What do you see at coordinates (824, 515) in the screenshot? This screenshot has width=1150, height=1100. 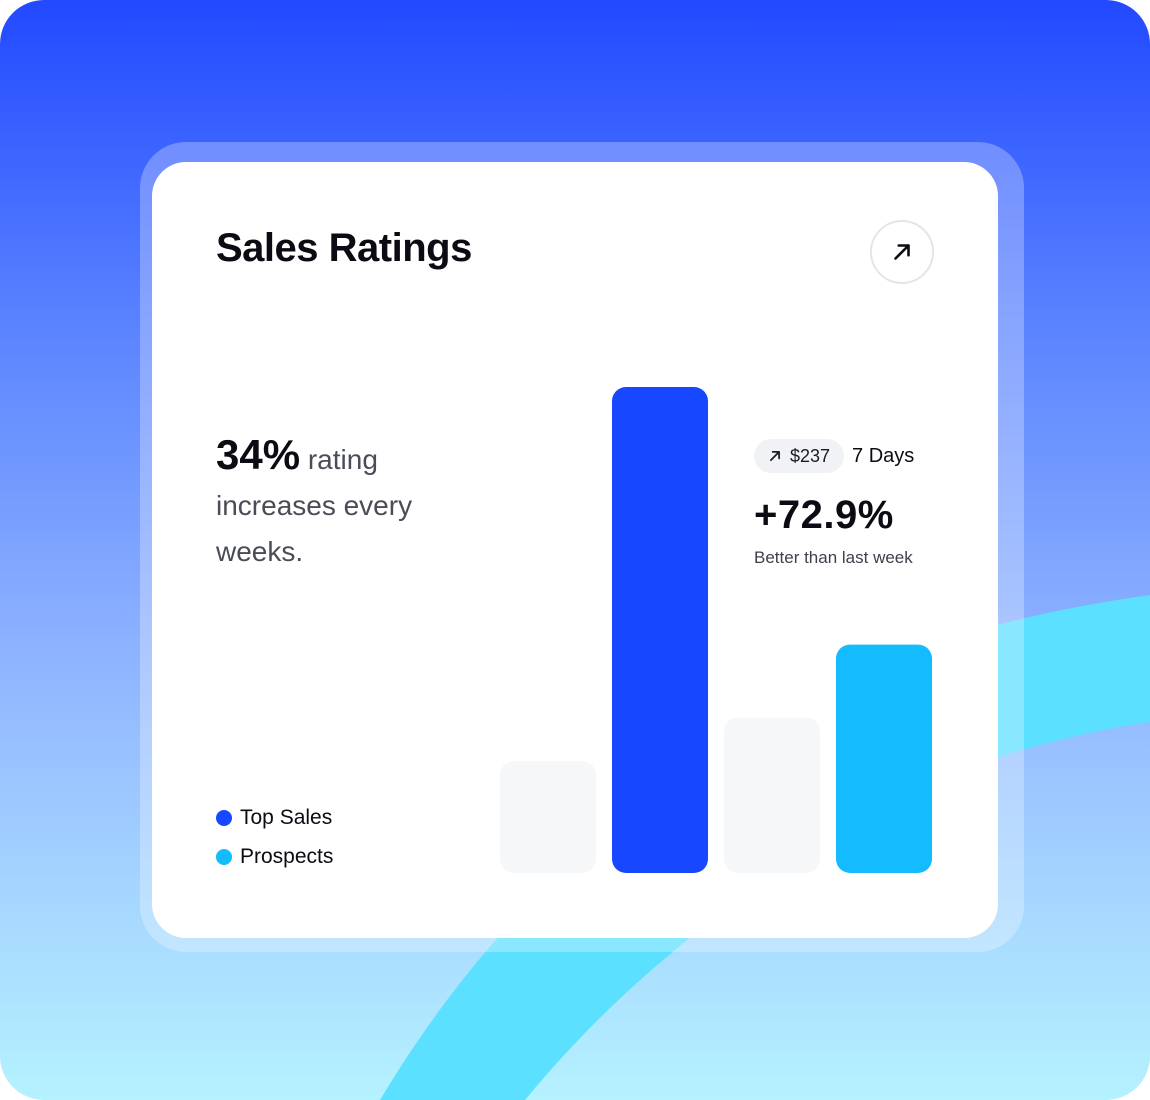 I see `change-percent: +72.9%` at bounding box center [824, 515].